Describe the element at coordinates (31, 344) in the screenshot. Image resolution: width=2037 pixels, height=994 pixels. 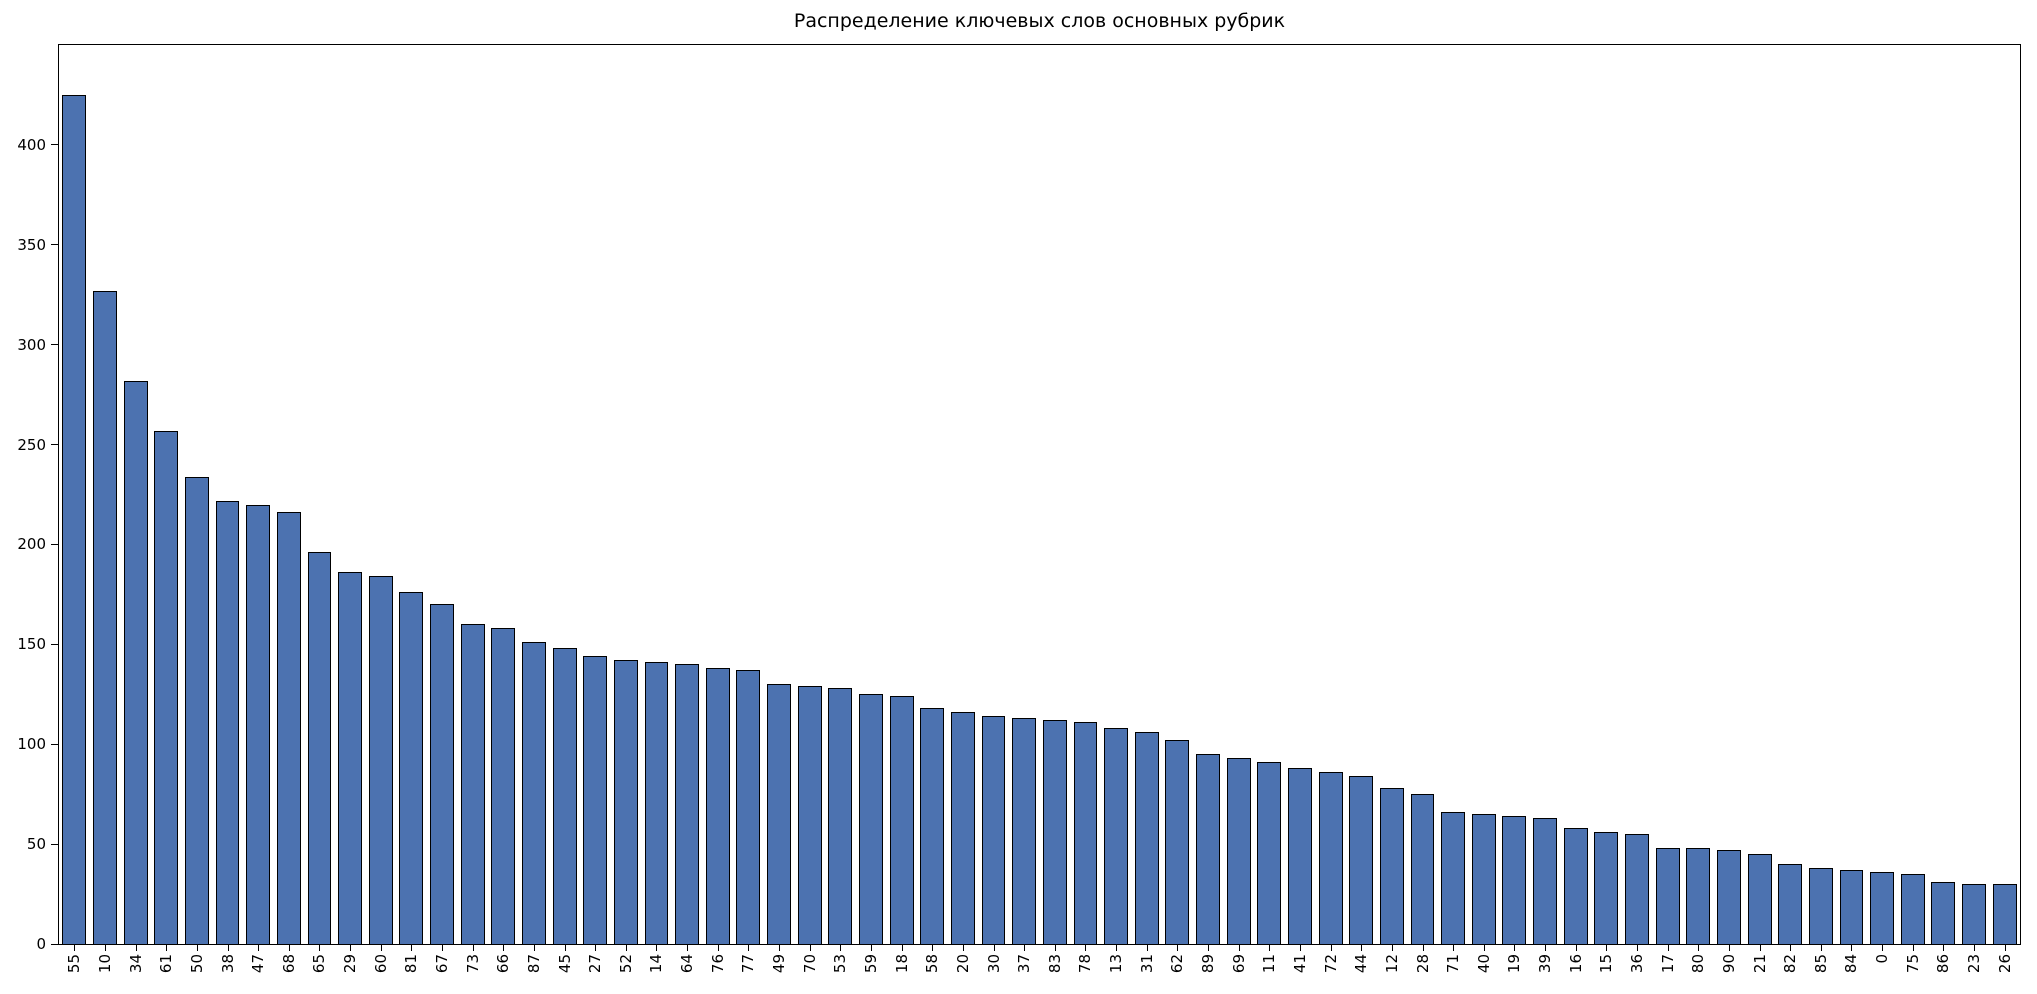
I see `y-tick-label: 300` at that location.